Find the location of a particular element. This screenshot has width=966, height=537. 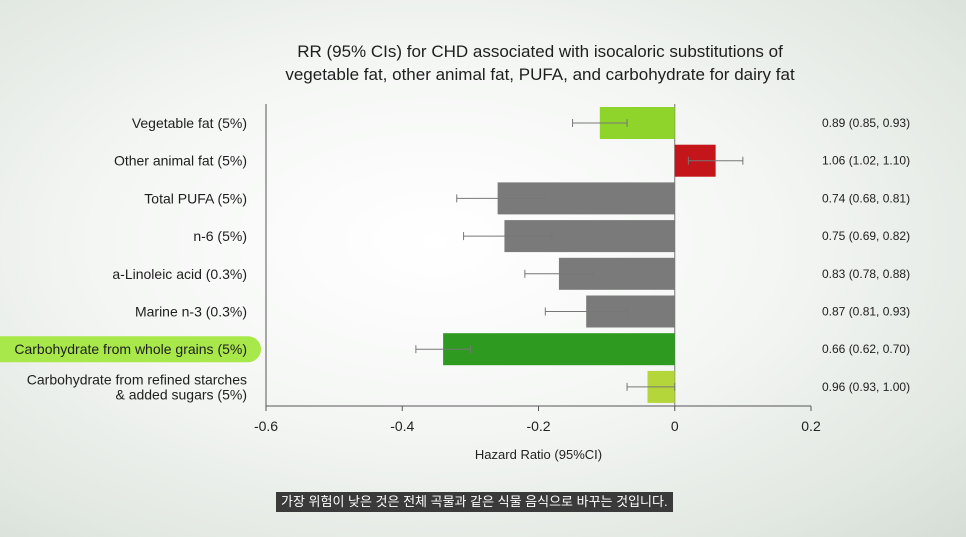

category-label: Carbohydrate from refined starches is located at coordinates (137, 379).